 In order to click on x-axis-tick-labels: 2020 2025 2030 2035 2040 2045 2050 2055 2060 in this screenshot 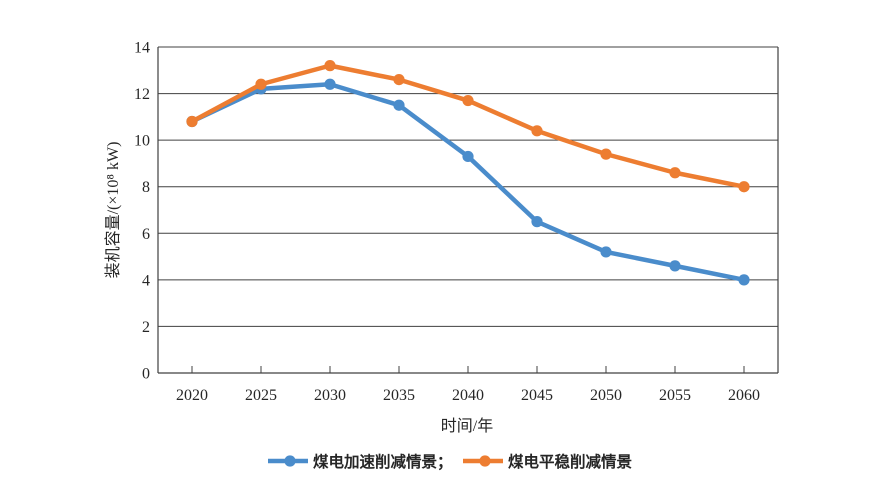, I will do `click(468, 395)`.